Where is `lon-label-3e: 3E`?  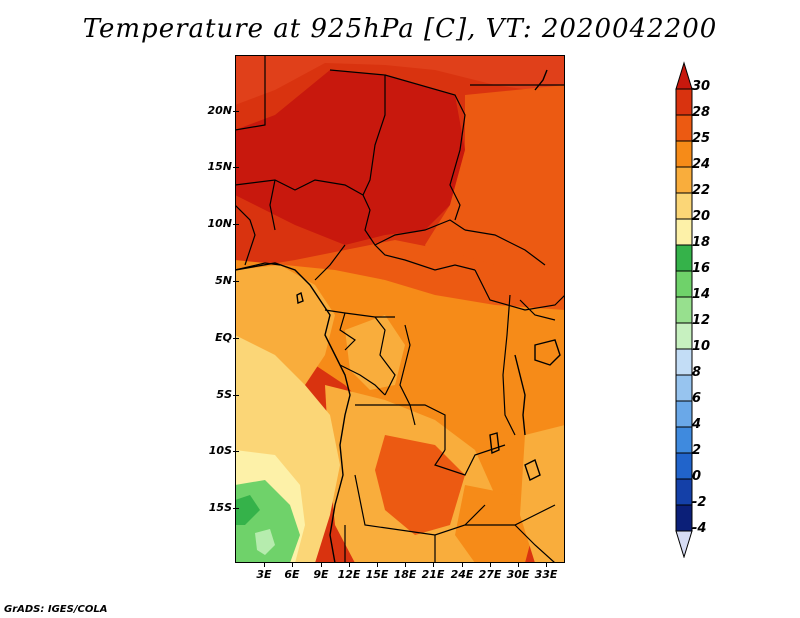 lon-label-3e: 3E is located at coordinates (264, 571).